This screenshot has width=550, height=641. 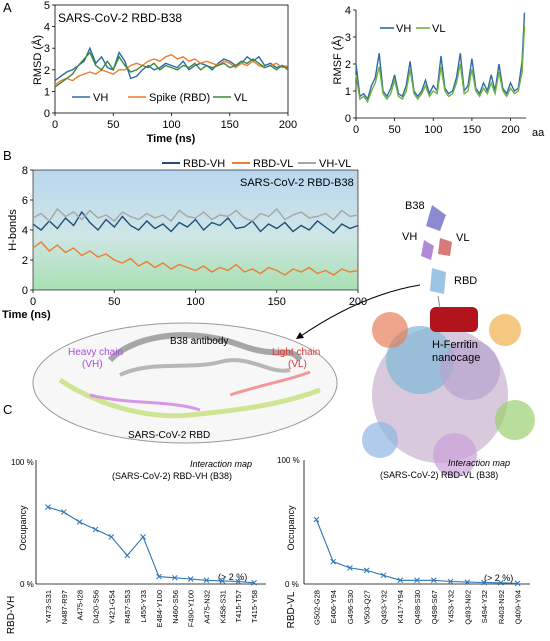 I want to click on rmsf-lines, so click(x=440, y=58).